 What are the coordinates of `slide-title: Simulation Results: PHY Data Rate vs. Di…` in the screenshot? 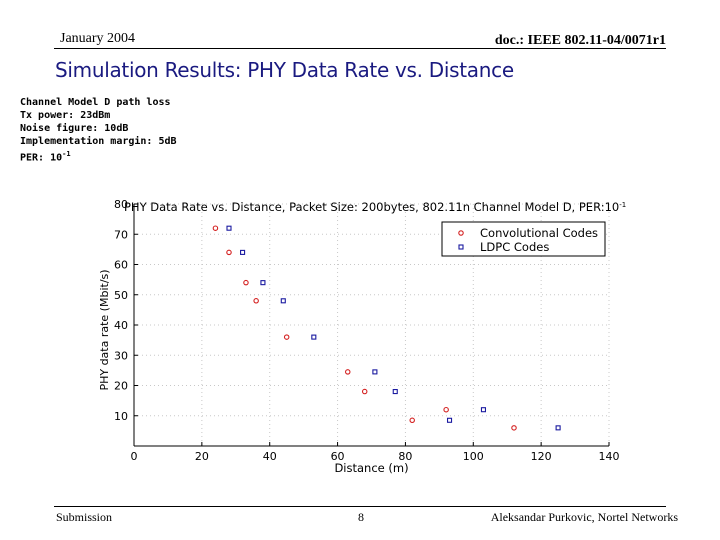 It's located at (284, 70).